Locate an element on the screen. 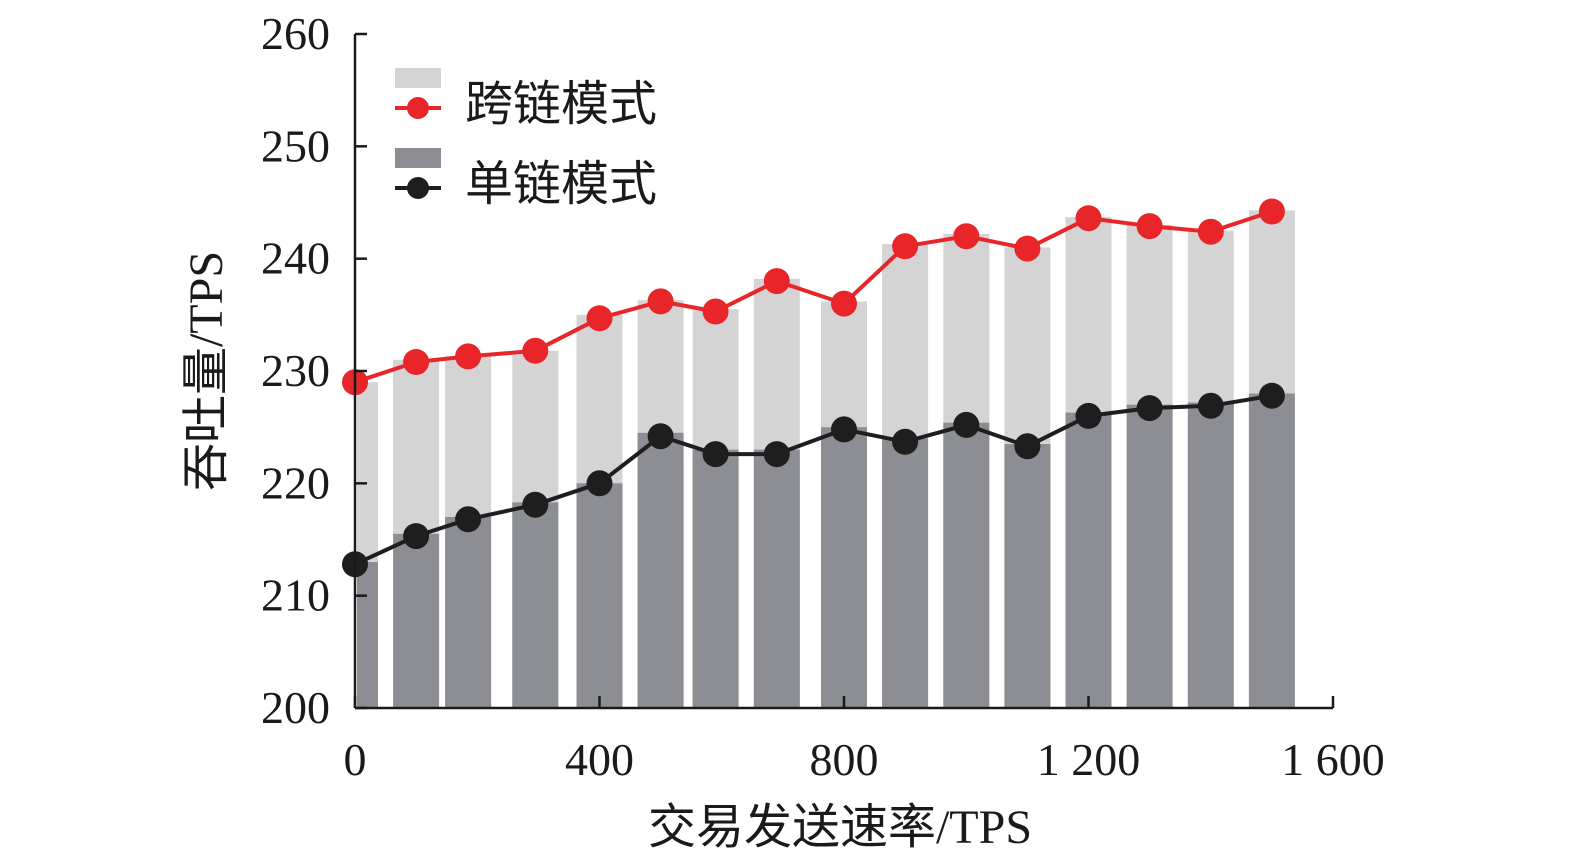  y-tick-label-0: 200 is located at coordinates (295, 707).